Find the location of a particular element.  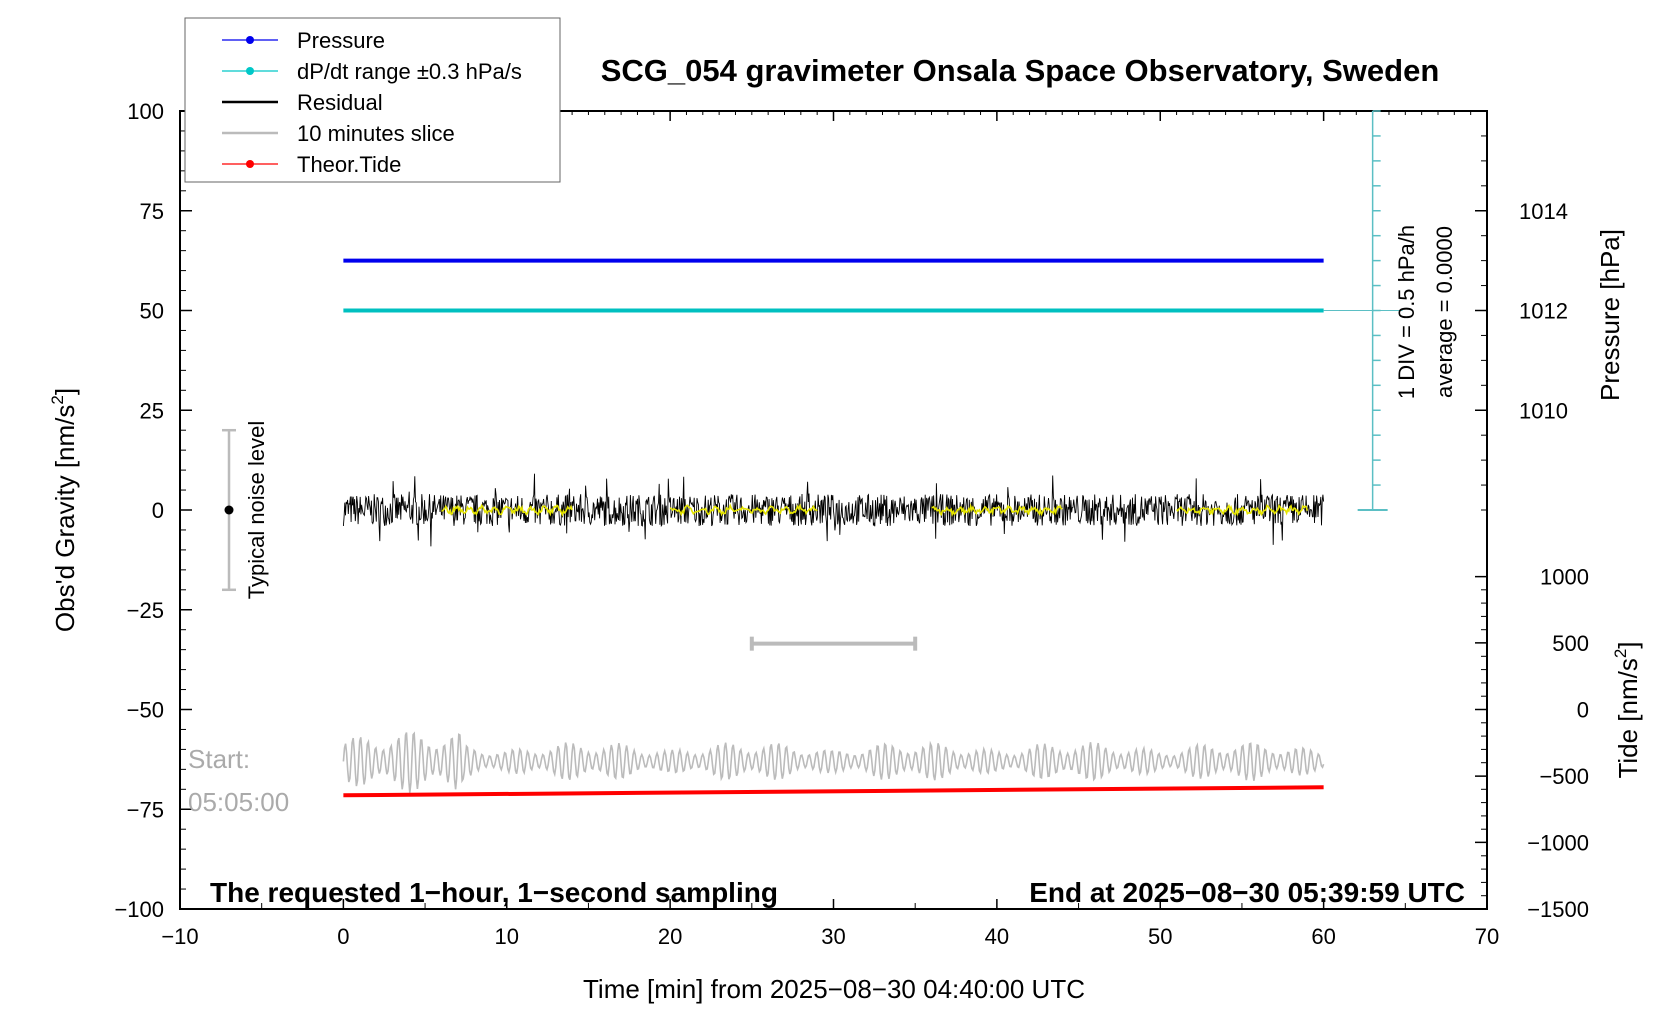

start-time-label: 05:05:00 is located at coordinates (238, 802).